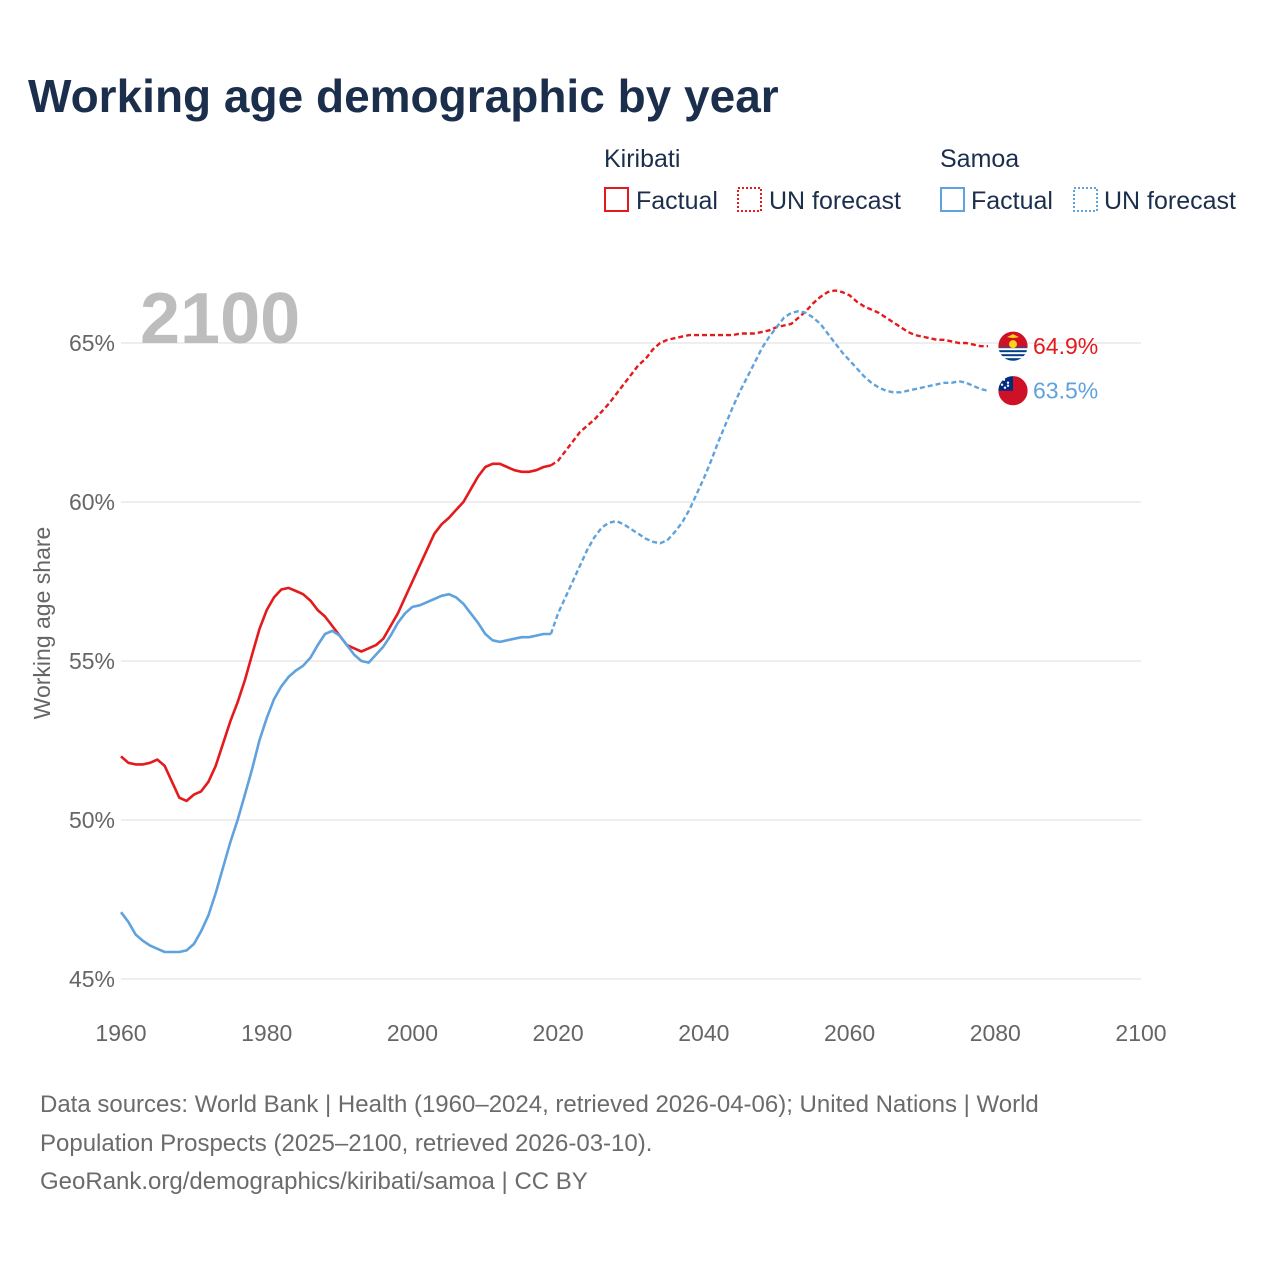 The image size is (1280, 1280). Describe the element at coordinates (92, 502) in the screenshot. I see `y-tick-label: 60%` at that location.